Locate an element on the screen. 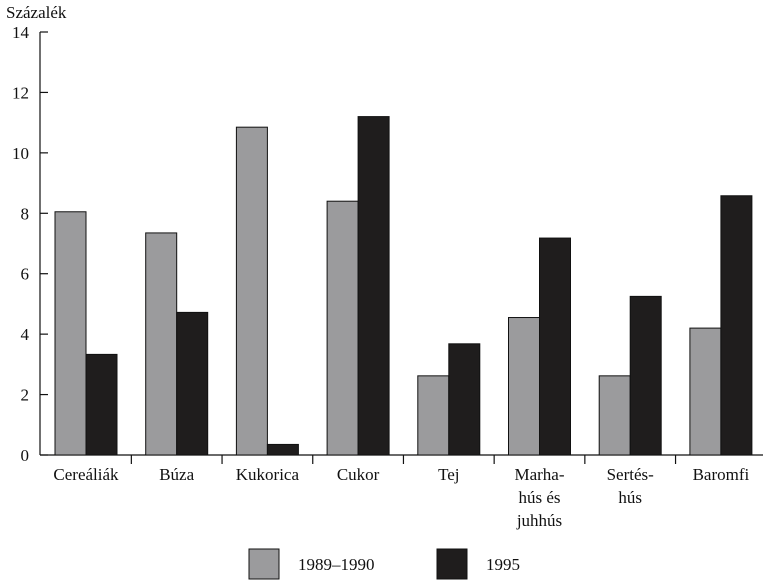  category-label: Marha-hús és juhhús is located at coordinates (539, 497).